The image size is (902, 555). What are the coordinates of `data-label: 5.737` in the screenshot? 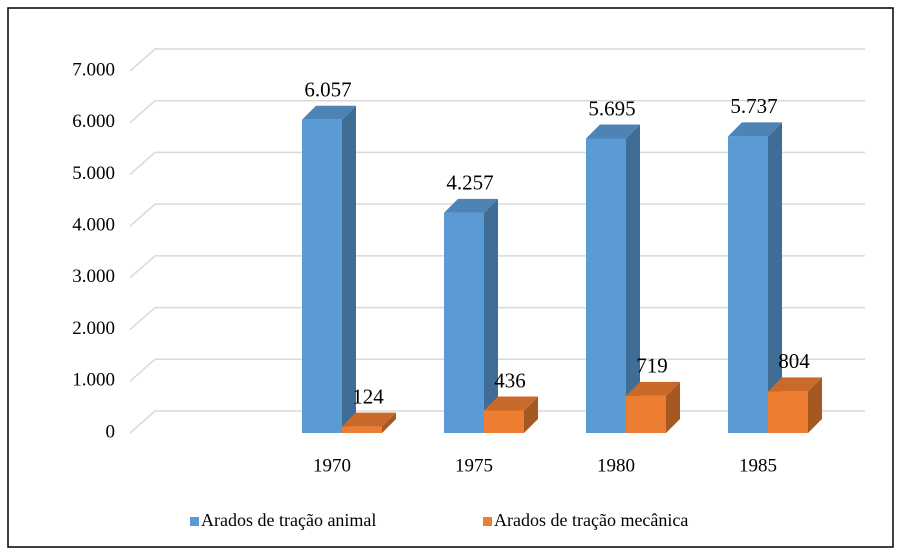 It's located at (753, 106).